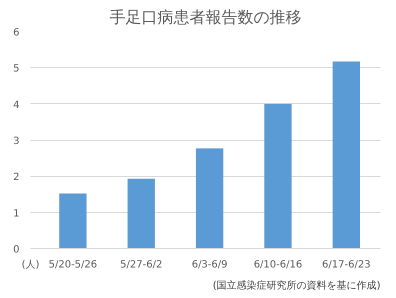 Image resolution: width=396 pixels, height=298 pixels. Describe the element at coordinates (16, 69) in the screenshot. I see `y-tick-label: 5` at that location.